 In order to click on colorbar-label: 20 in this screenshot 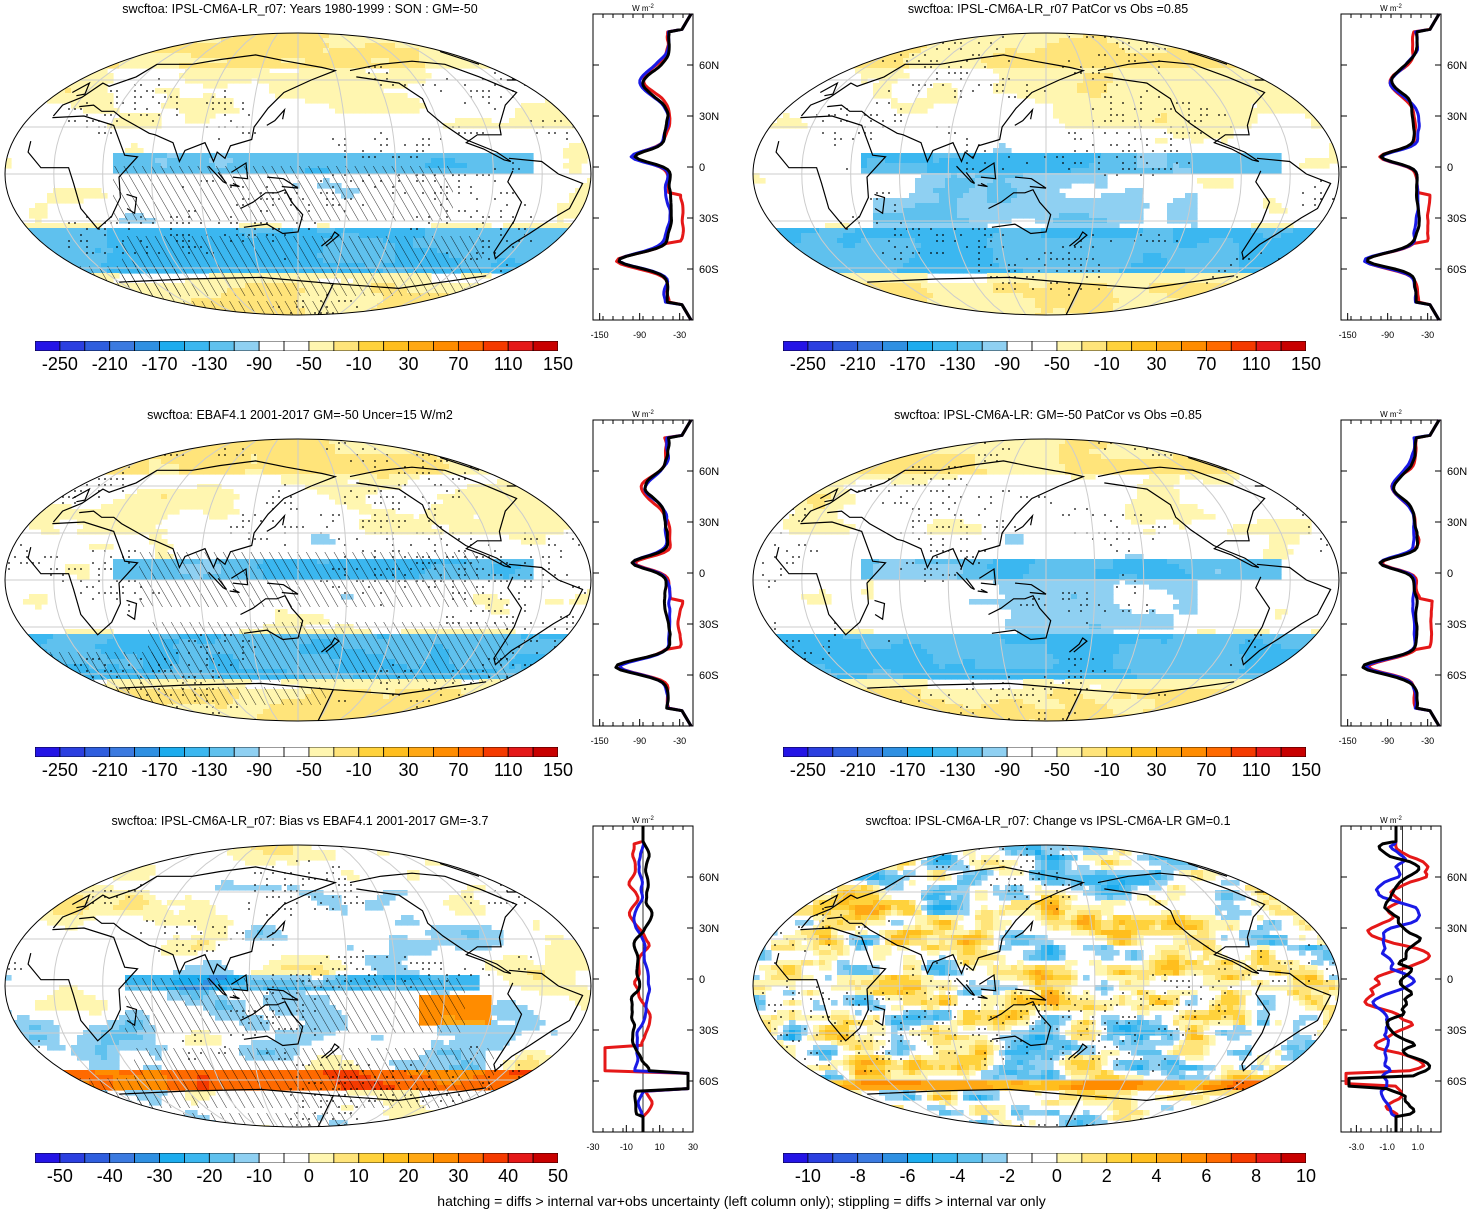, I will do `click(409, 1176)`.